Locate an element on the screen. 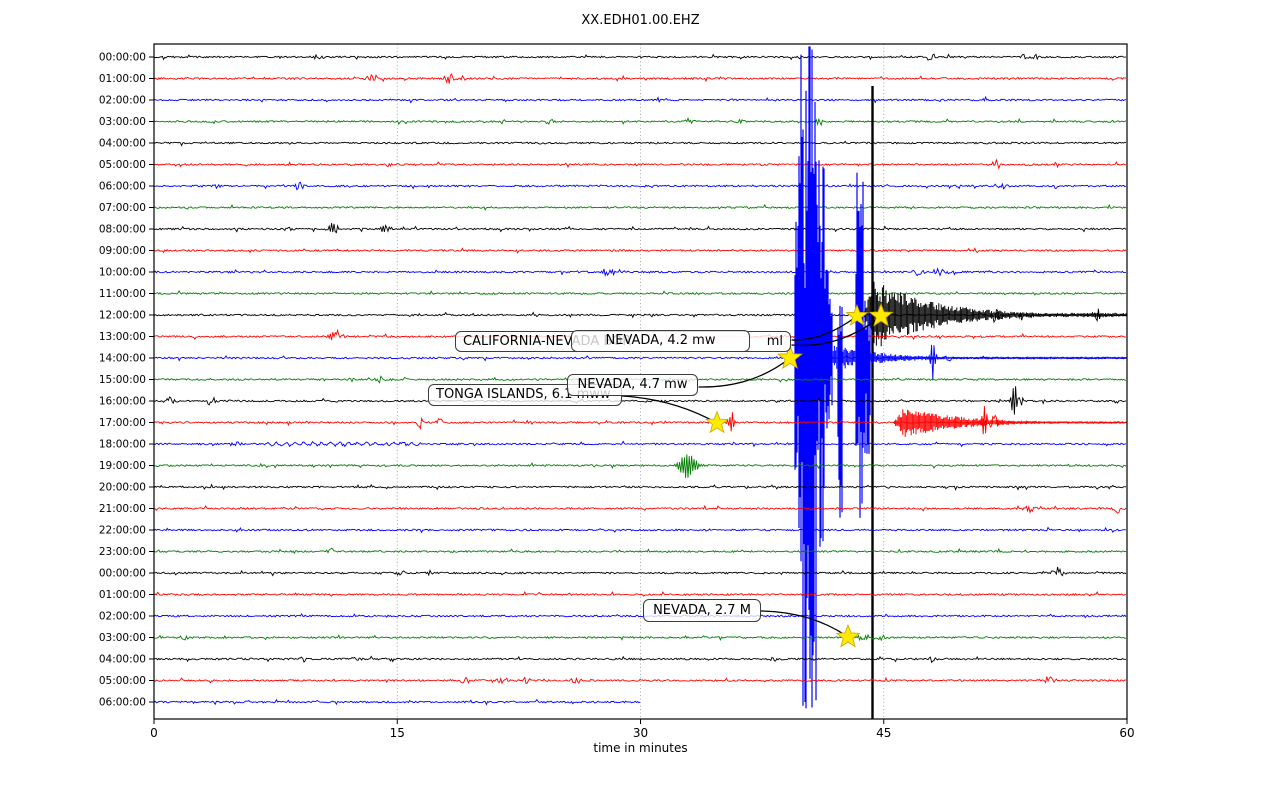  event-label-nevada-42: NEVADA, 4.2 mw is located at coordinates (660, 341).